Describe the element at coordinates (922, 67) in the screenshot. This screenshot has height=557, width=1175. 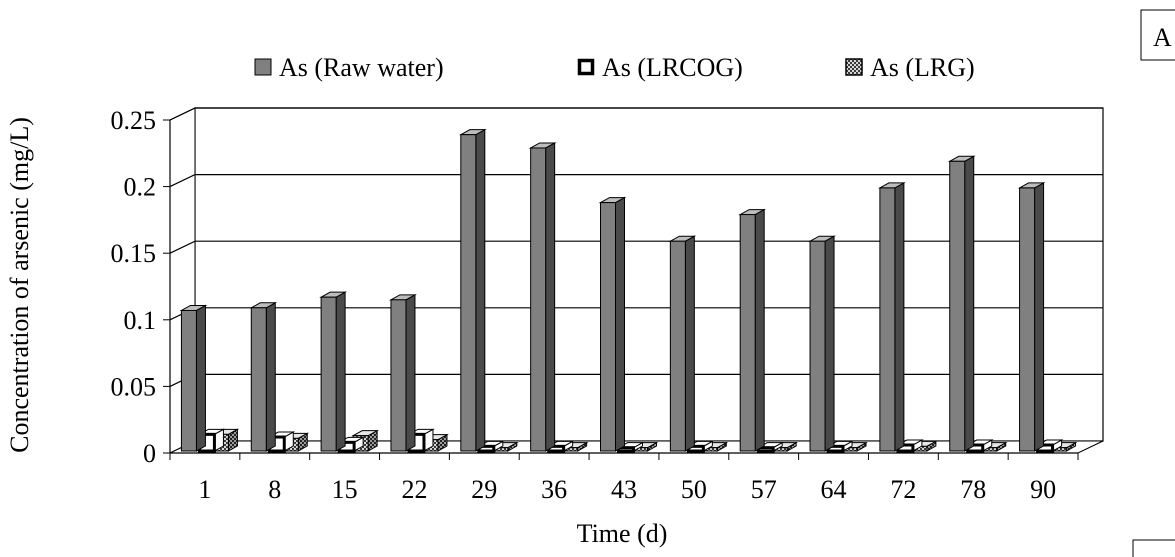
I see `legend-label: As (LRG)` at that location.